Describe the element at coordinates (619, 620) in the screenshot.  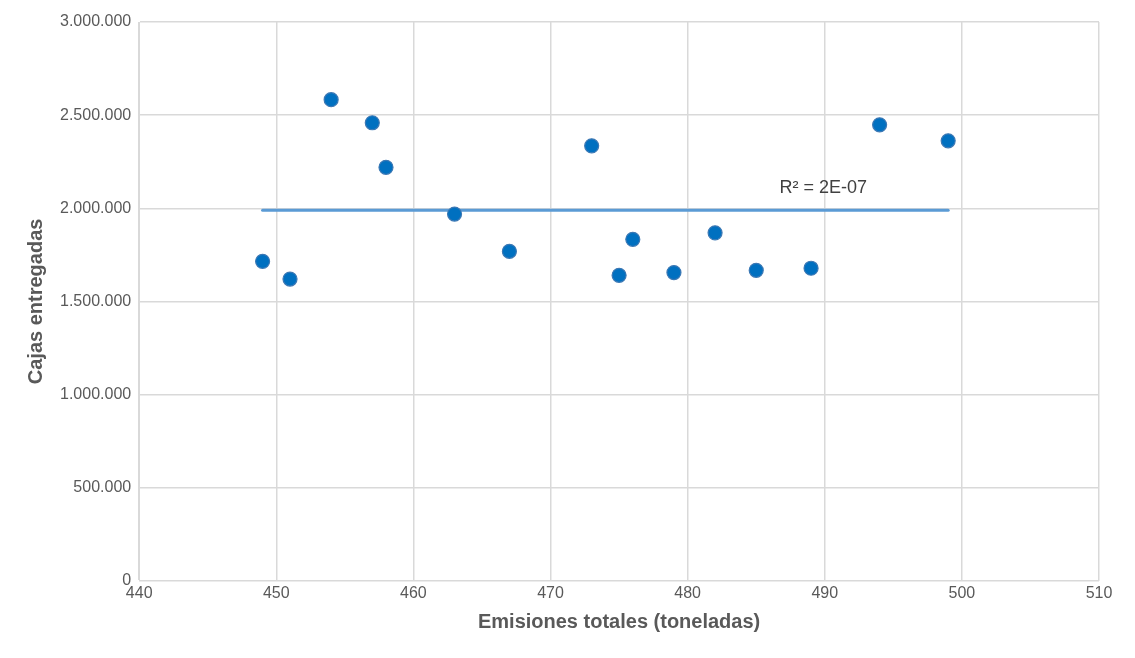
I see `x-axis-title: Emisiones totales (toneladas)` at that location.